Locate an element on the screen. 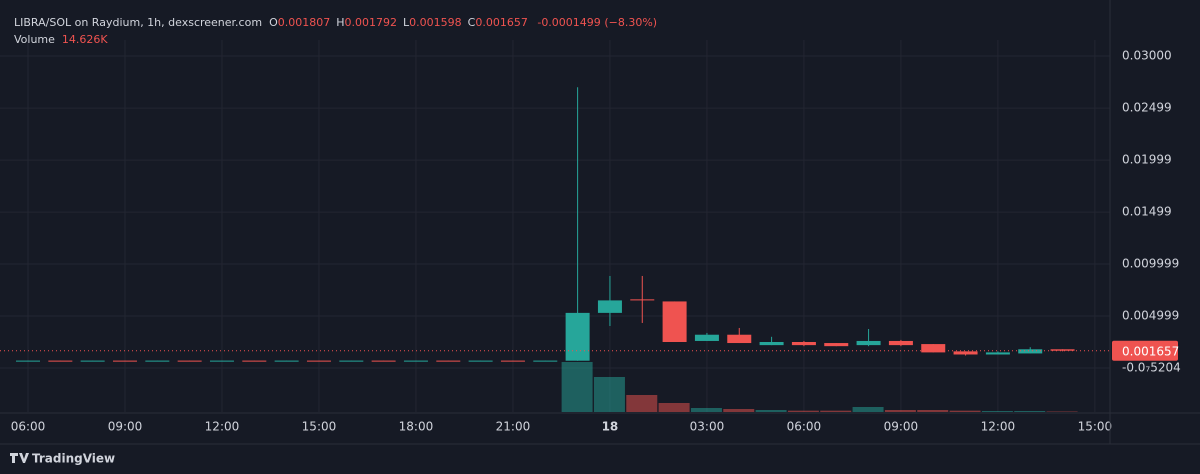 This screenshot has height=474, width=1200. ohlc-value: 0.001657 is located at coordinates (501, 22).